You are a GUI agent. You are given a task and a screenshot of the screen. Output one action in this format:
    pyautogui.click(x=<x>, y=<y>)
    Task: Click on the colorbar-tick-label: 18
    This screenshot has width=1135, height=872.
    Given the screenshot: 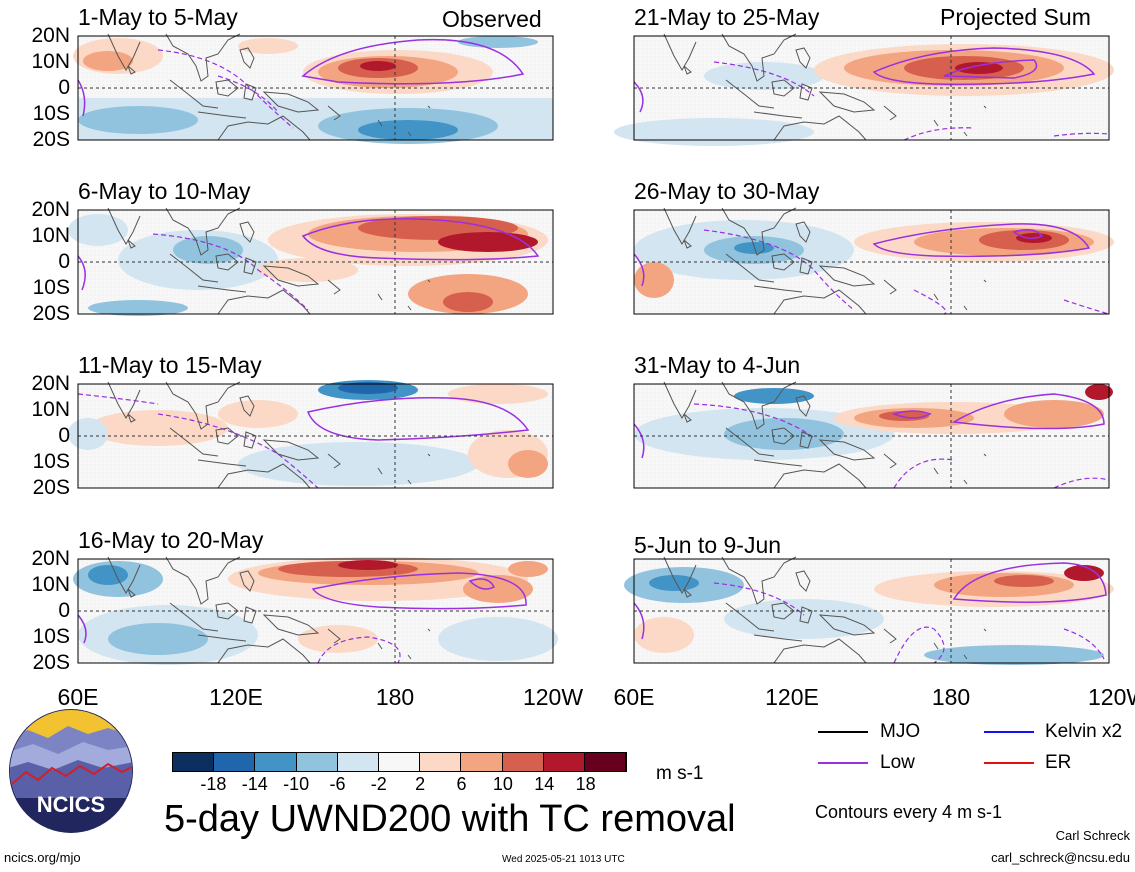 What is the action you would take?
    pyautogui.click(x=585, y=784)
    